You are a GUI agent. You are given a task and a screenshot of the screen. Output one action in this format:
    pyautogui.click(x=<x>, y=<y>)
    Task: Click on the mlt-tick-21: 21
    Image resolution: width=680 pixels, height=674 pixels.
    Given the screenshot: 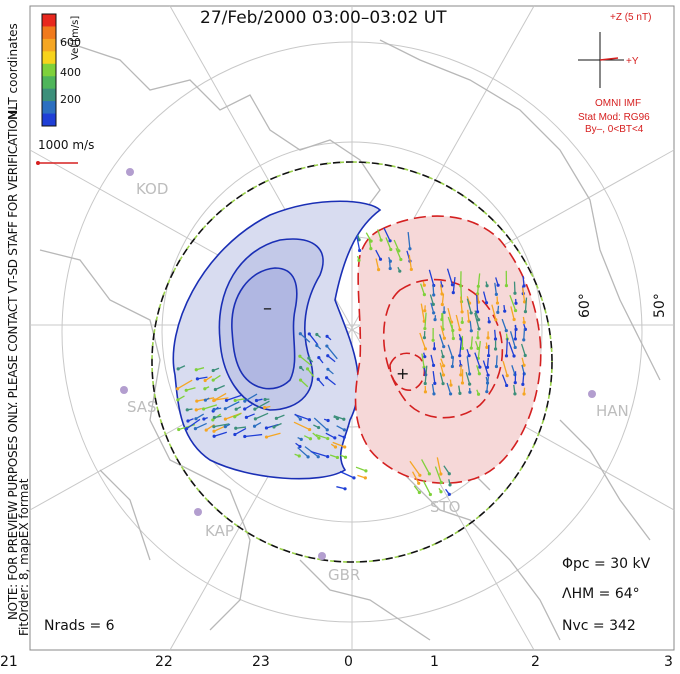 What is the action you would take?
    pyautogui.click(x=9, y=662)
    